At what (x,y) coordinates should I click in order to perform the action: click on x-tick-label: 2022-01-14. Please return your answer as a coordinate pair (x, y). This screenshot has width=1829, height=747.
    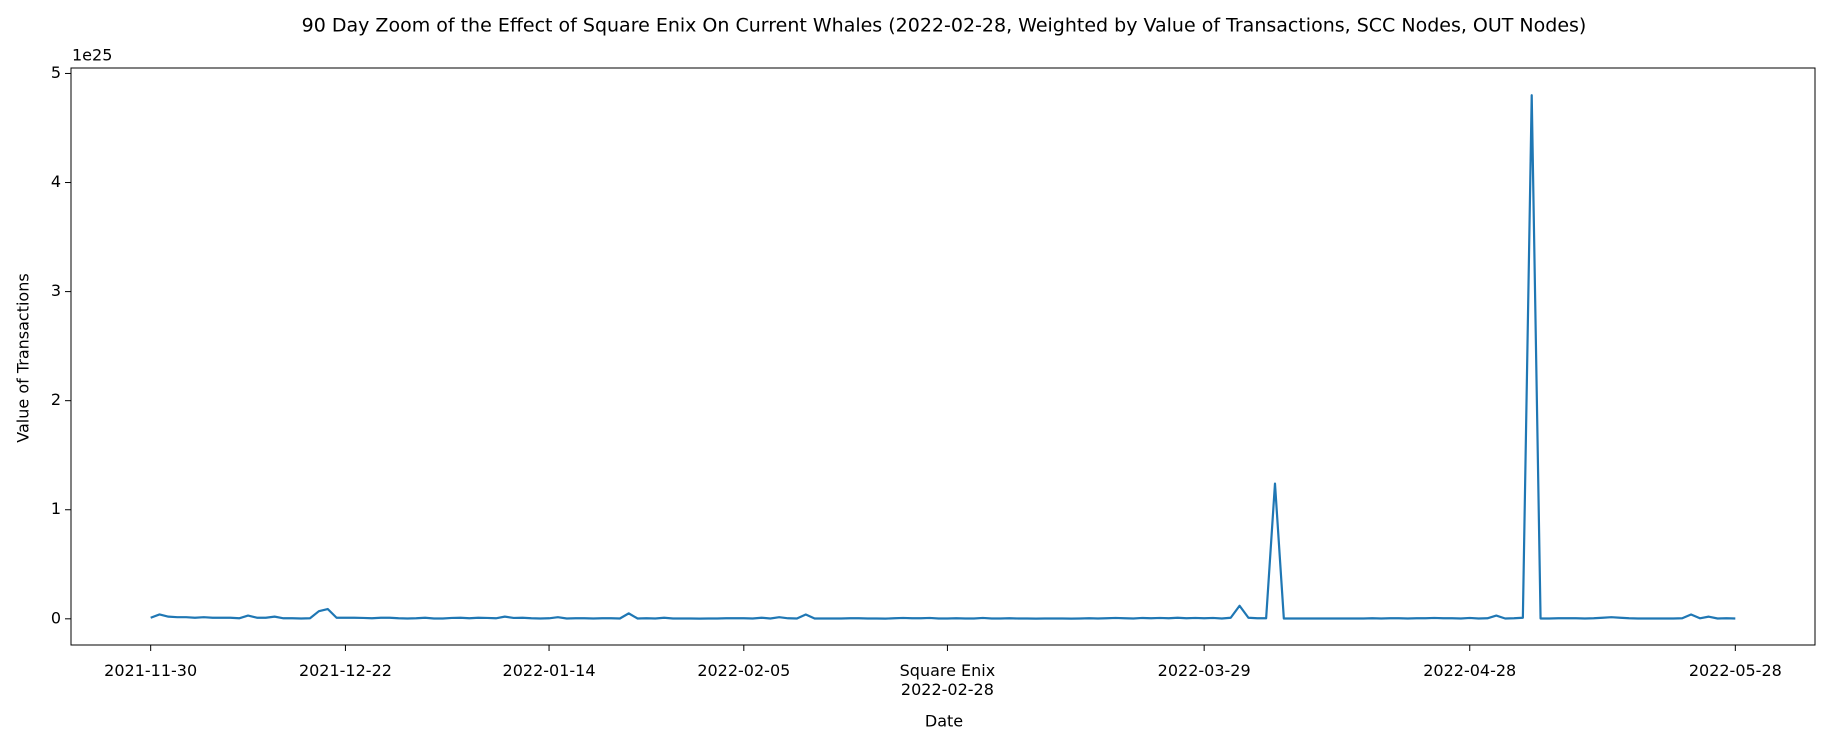
    Looking at the image, I should click on (549, 670).